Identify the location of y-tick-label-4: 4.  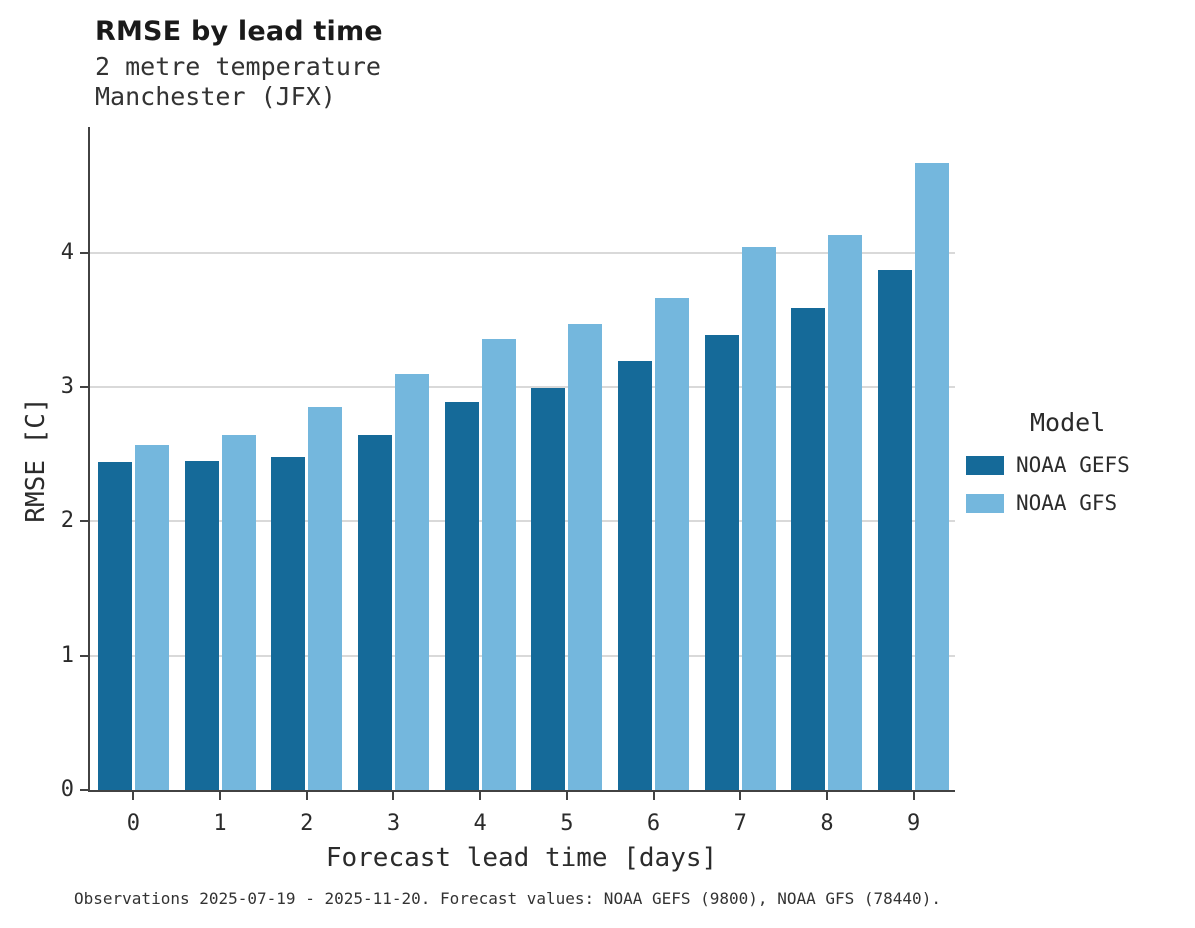
(67, 252).